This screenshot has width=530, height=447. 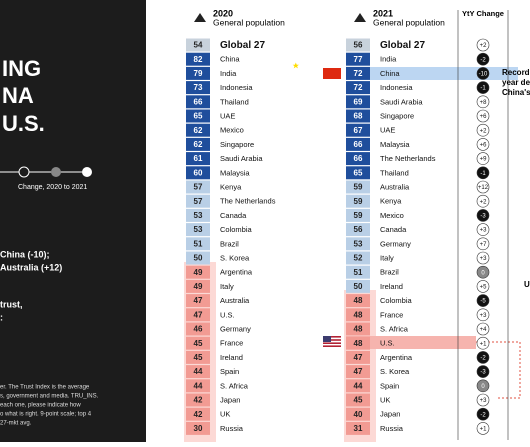 I want to click on country: Malaysia, so click(x=235, y=172).